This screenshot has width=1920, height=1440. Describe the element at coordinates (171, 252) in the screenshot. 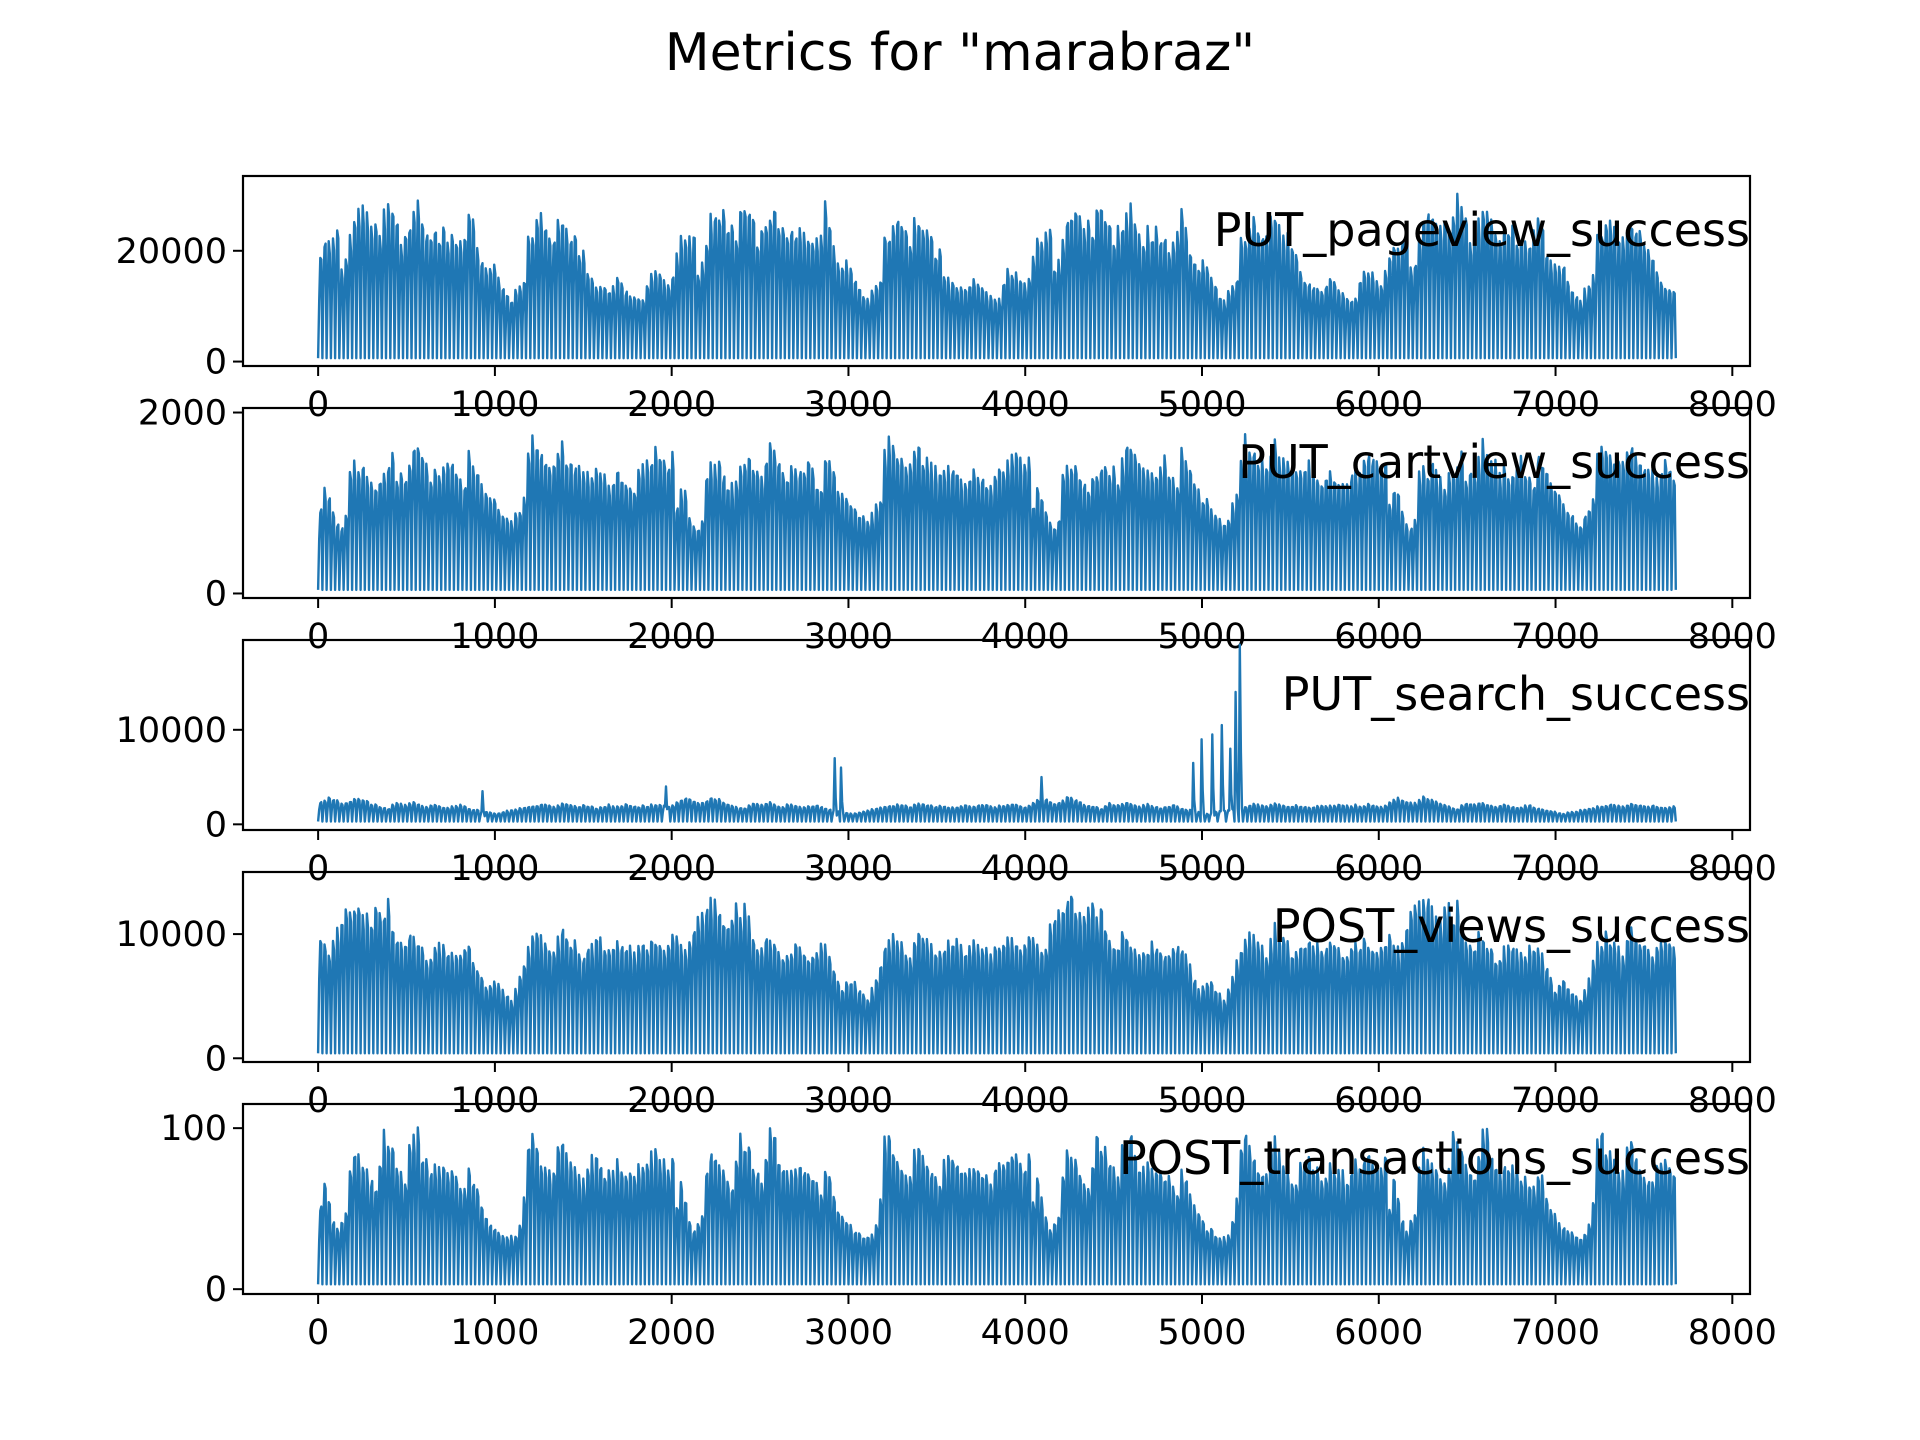

I see `y-tick-label: 20000` at that location.